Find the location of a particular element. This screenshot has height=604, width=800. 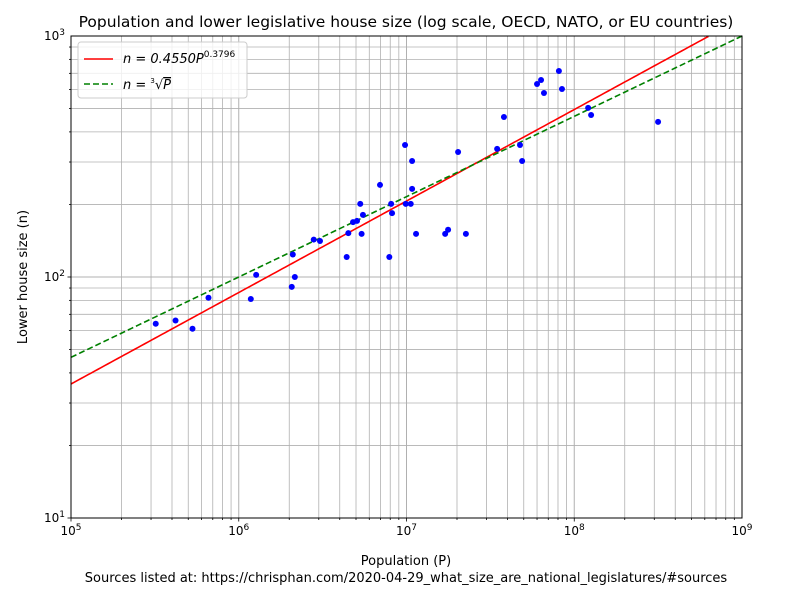

legend-box is located at coordinates (162, 70).